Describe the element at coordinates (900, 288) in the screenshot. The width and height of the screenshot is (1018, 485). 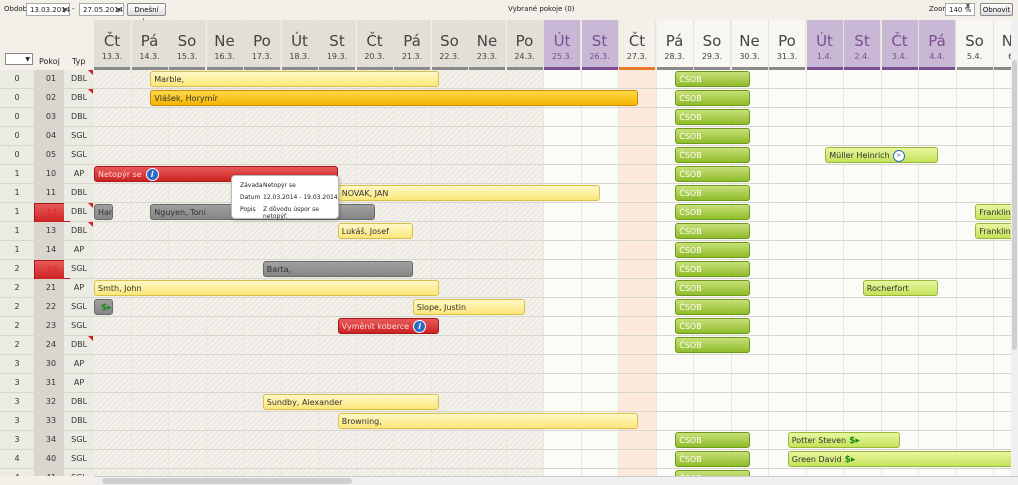
I see `reservation-block: Rocherfort` at that location.